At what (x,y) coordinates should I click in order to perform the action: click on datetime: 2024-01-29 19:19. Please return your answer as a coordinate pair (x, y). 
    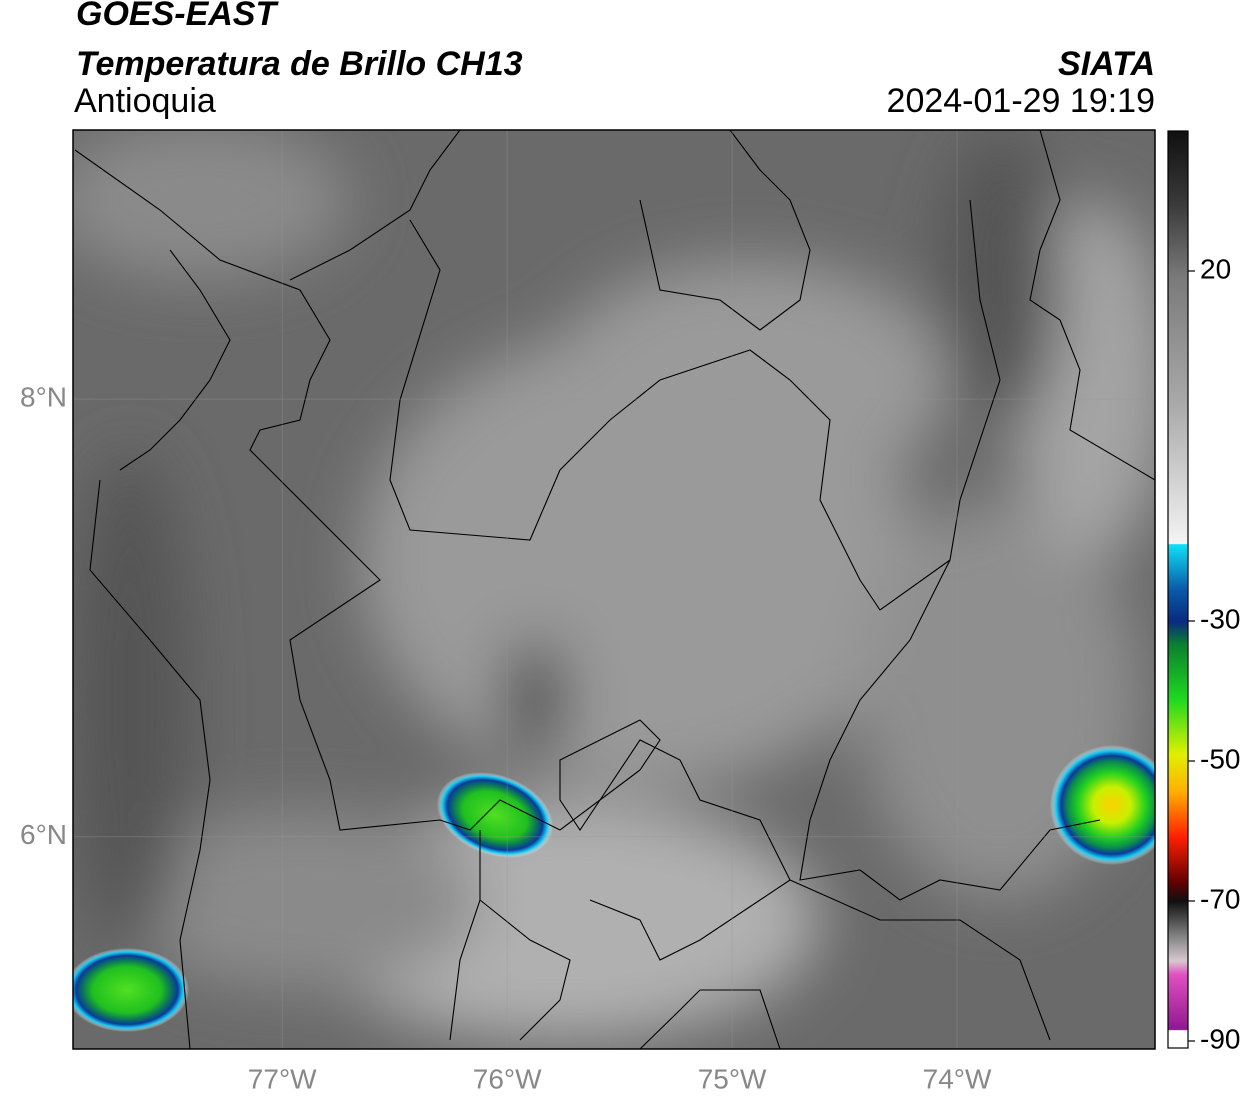
    Looking at the image, I should click on (1021, 101).